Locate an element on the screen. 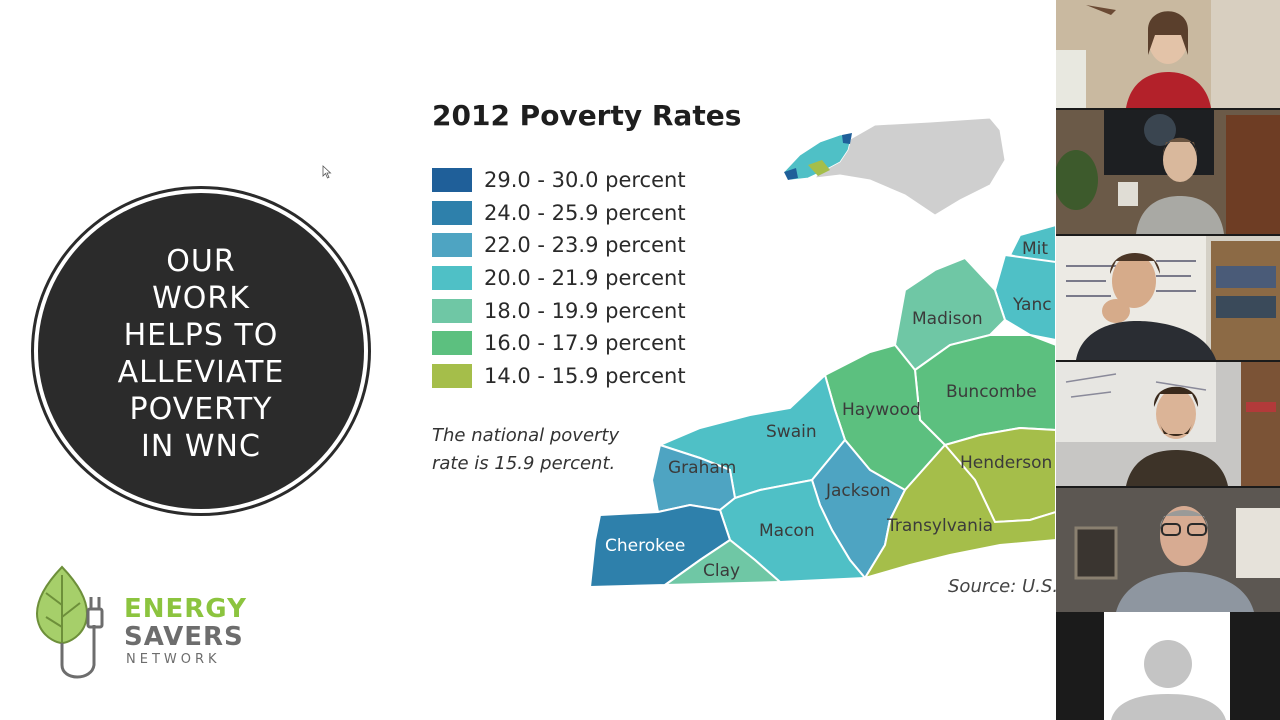 Image resolution: width=1280 pixels, height=720 pixels. nc-inset-dark2 is located at coordinates (847, 138).